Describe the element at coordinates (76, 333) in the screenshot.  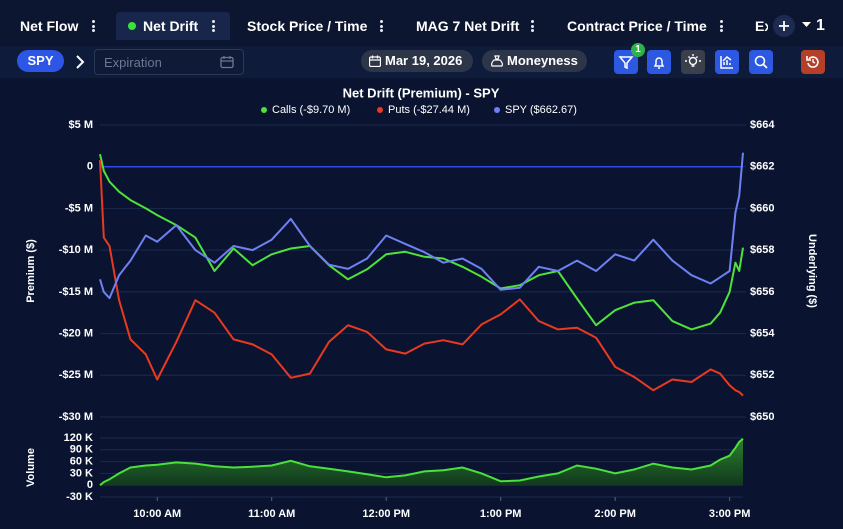
I see `y-tick-label: -$20 M` at that location.